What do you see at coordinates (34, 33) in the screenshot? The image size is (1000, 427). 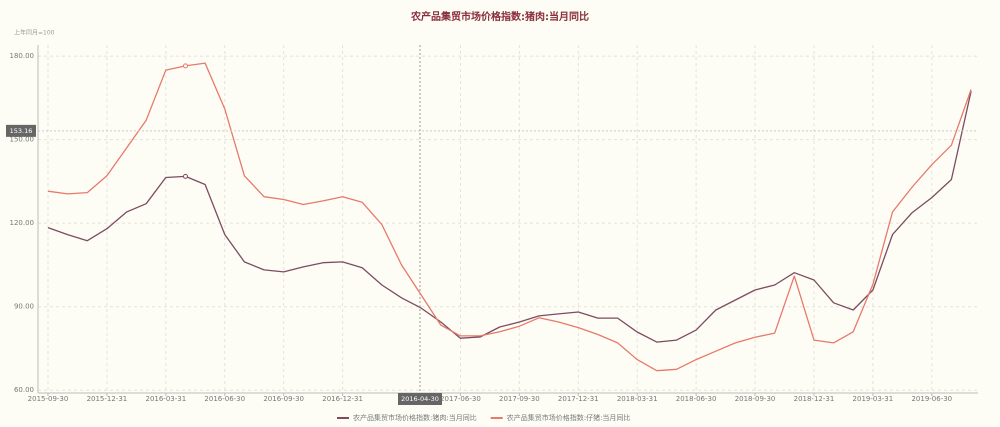 I see `subtitle: 上年同月=100` at bounding box center [34, 33].